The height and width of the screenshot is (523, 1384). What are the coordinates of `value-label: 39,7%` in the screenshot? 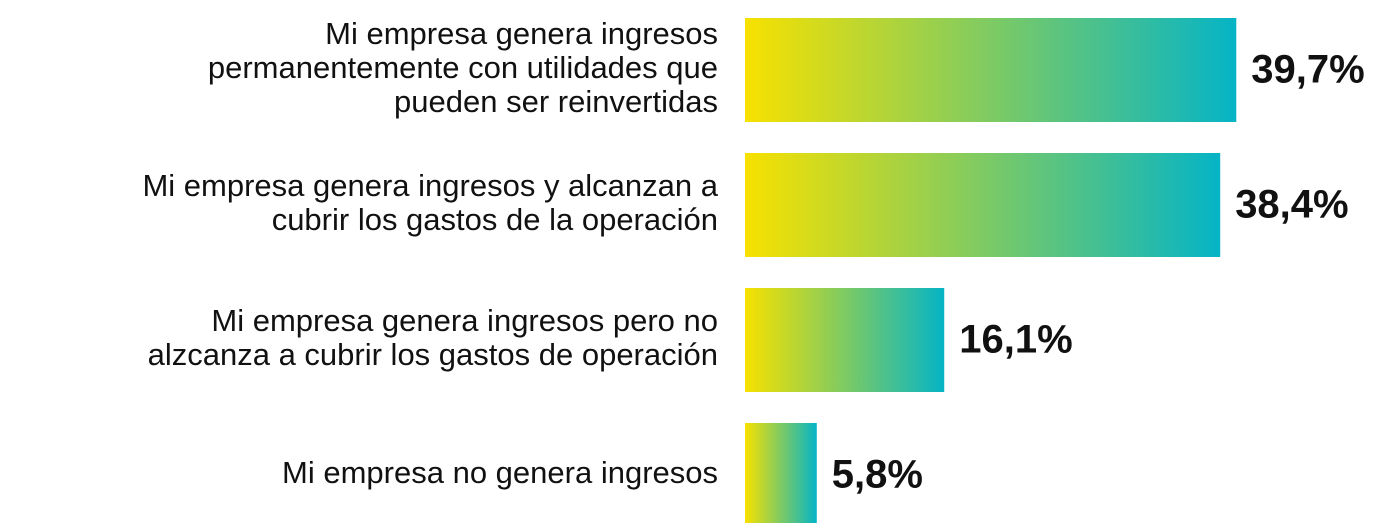 It's located at (1307, 70).